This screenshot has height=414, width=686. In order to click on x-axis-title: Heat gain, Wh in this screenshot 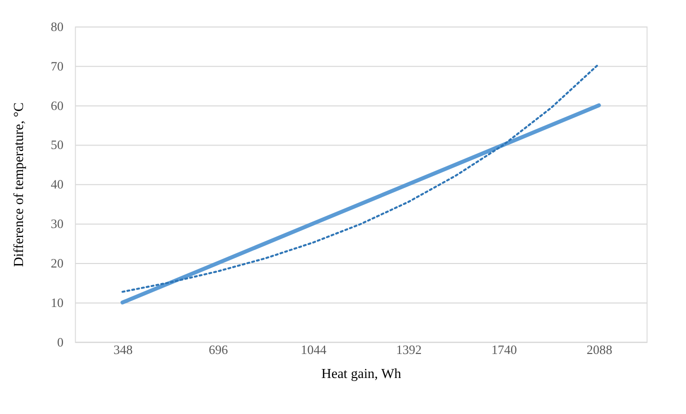, I will do `click(361, 373)`.